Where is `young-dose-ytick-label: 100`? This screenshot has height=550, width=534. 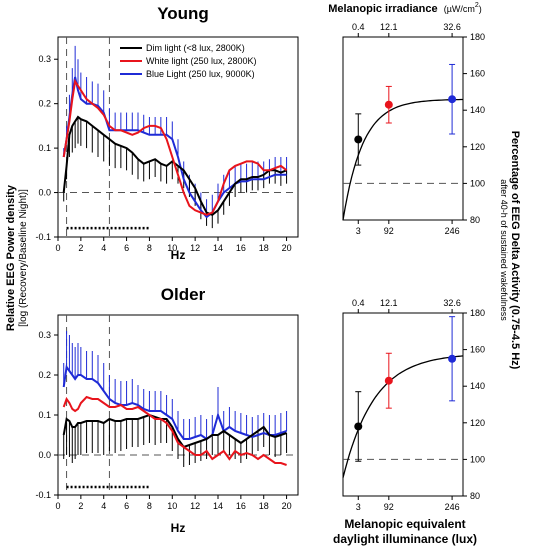 young-dose-ytick-label: 100 is located at coordinates (477, 183).